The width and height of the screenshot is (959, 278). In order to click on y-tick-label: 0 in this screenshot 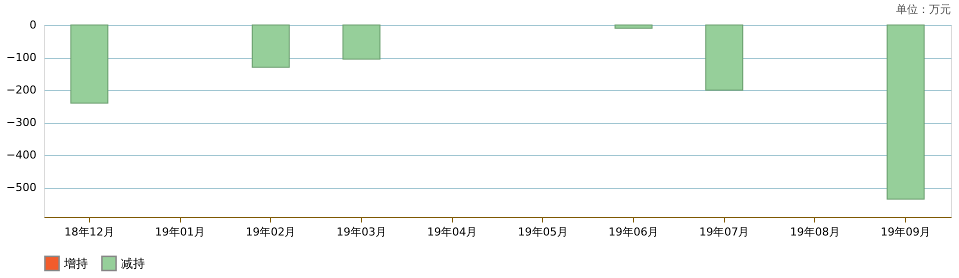, I will do `click(33, 25)`.